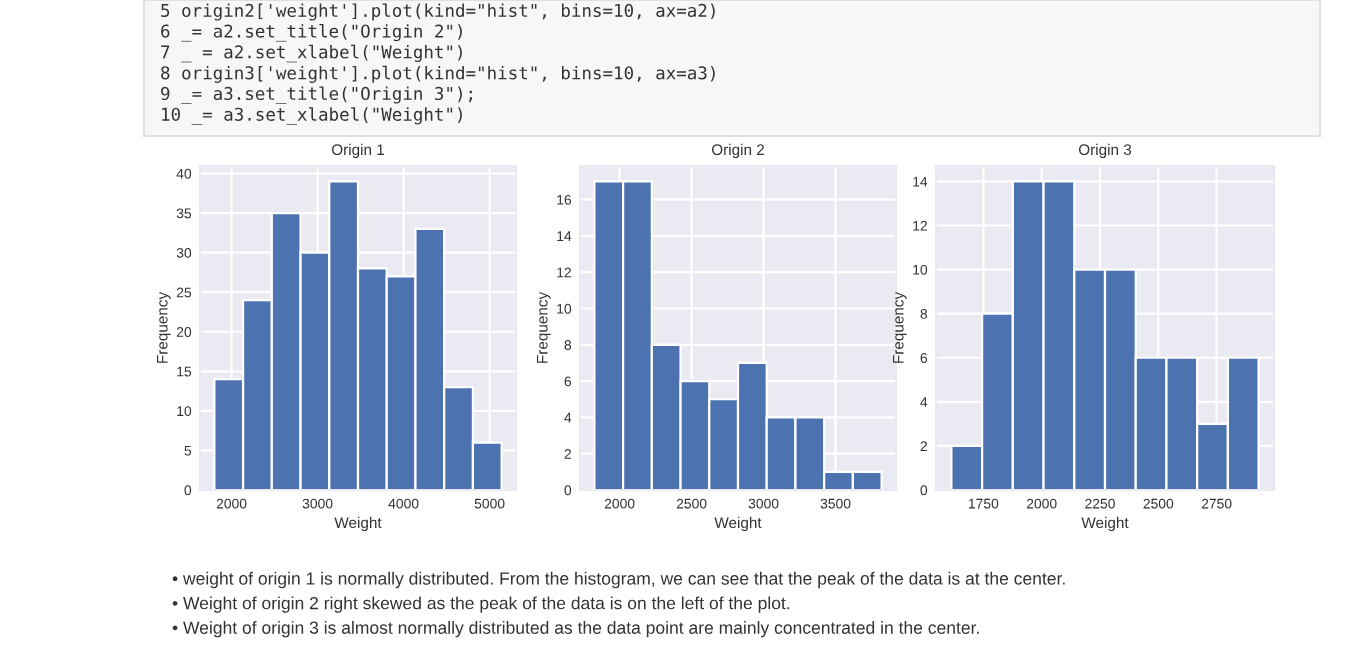  Describe the element at coordinates (311, 53) in the screenshot. I see `text: 7 _ = a2.set_xlabel("Weight")` at that location.